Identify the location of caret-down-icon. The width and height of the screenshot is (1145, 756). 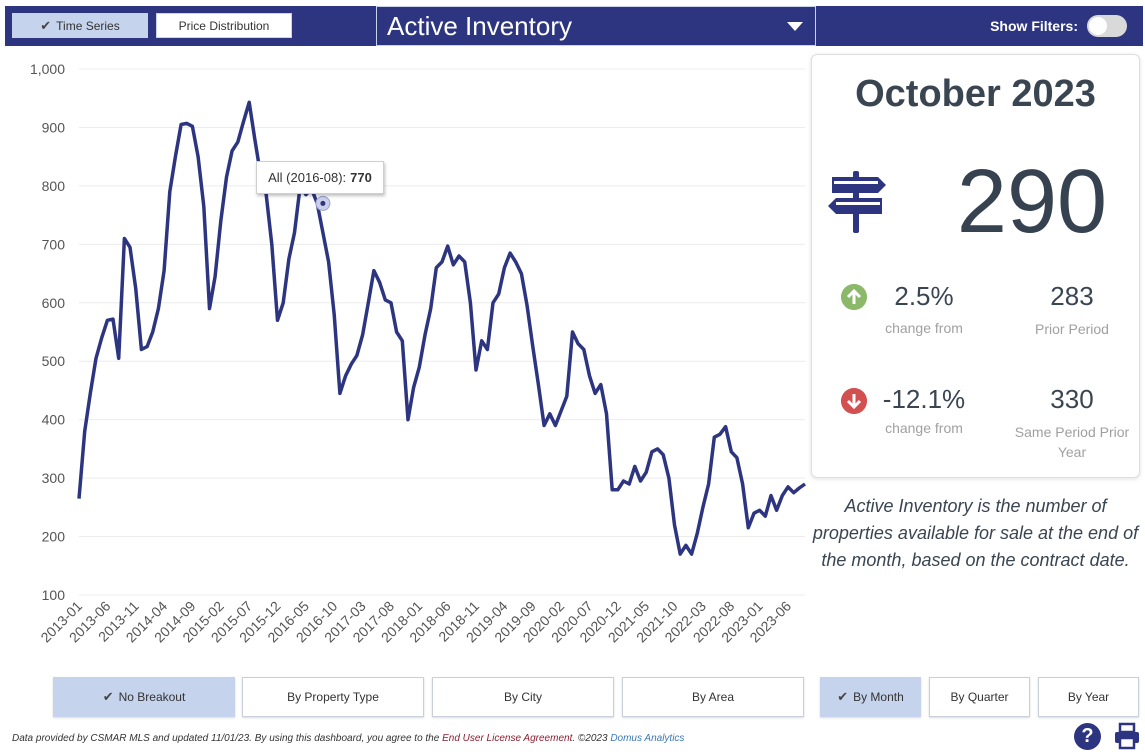
(795, 26).